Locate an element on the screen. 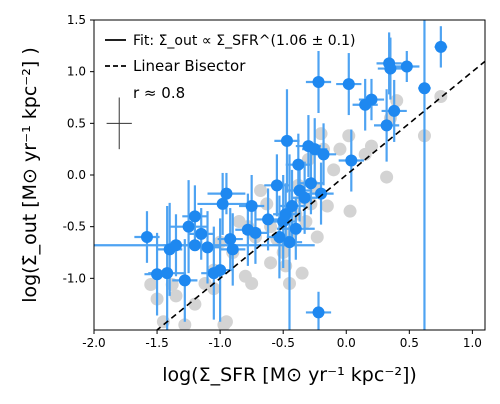 Image resolution: width=500 pixels, height=404 pixels. y-tick-label: -1.0 is located at coordinates (74, 278).